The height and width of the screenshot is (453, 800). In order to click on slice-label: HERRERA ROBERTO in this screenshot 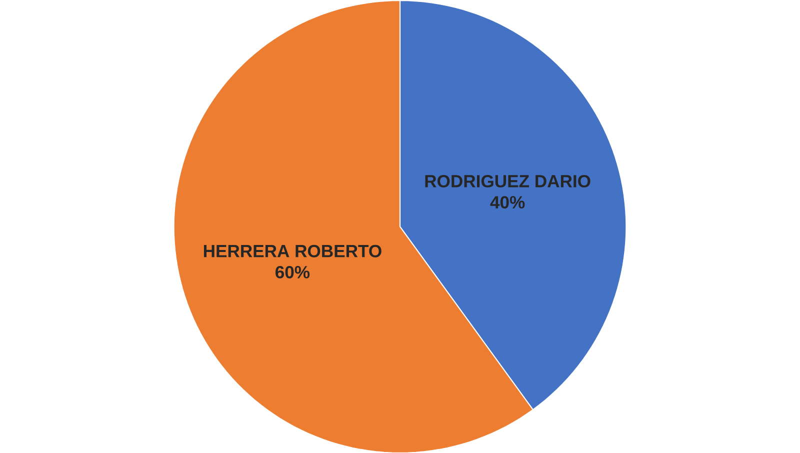, I will do `click(293, 251)`.